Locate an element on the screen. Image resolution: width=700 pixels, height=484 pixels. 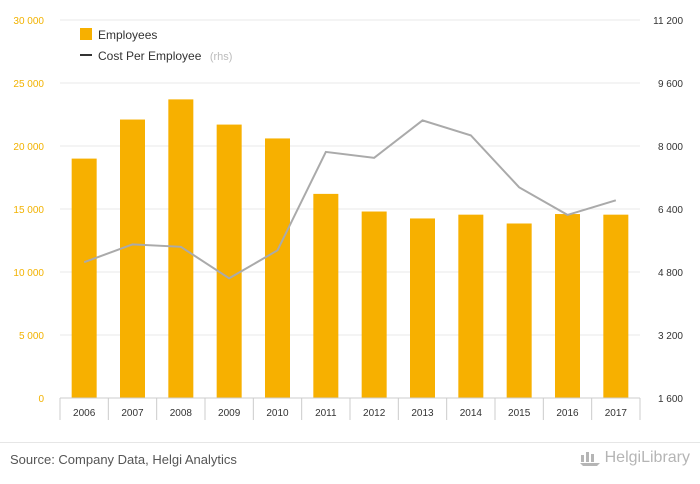
source-text: Source: Company Data, Helgi Analytics is located at coordinates (123, 459).